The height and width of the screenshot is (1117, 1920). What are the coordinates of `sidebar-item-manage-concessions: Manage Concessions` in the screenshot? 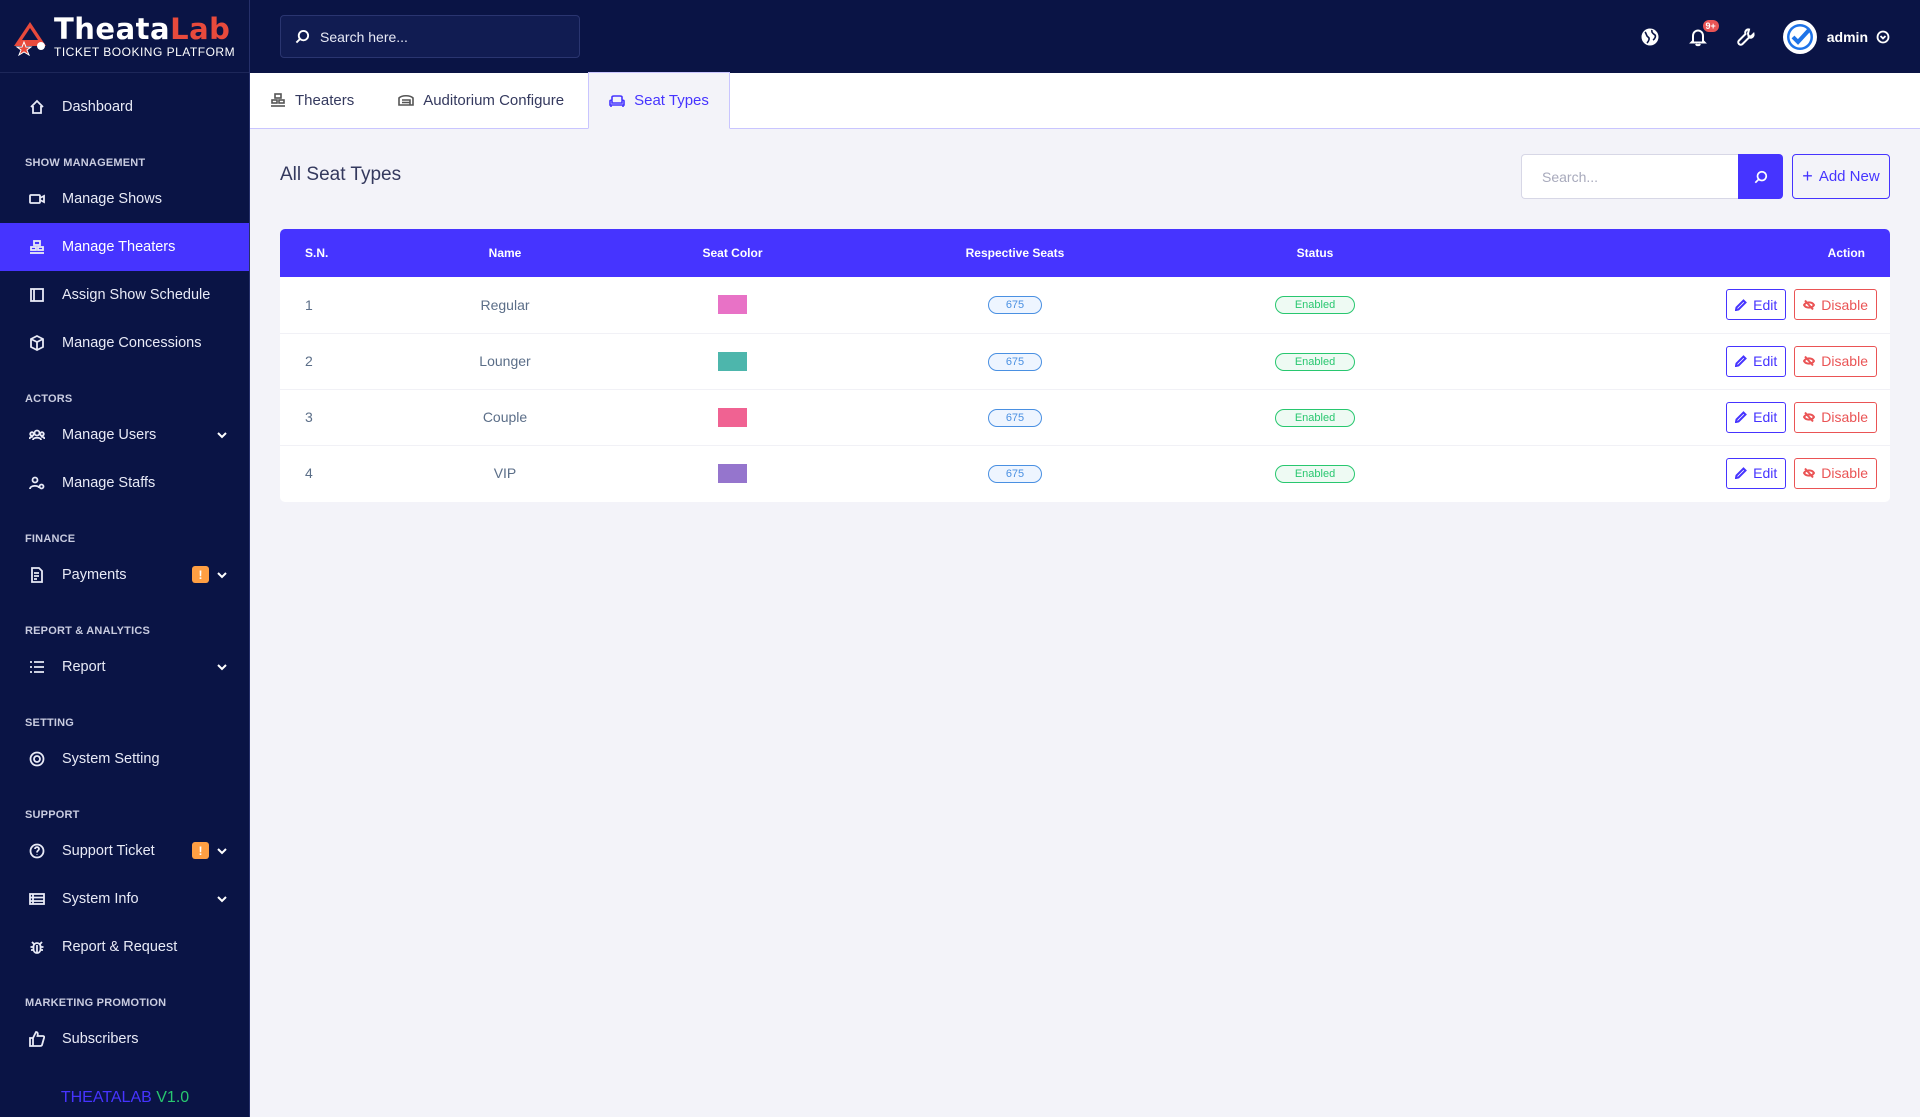 It's located at (124, 343).